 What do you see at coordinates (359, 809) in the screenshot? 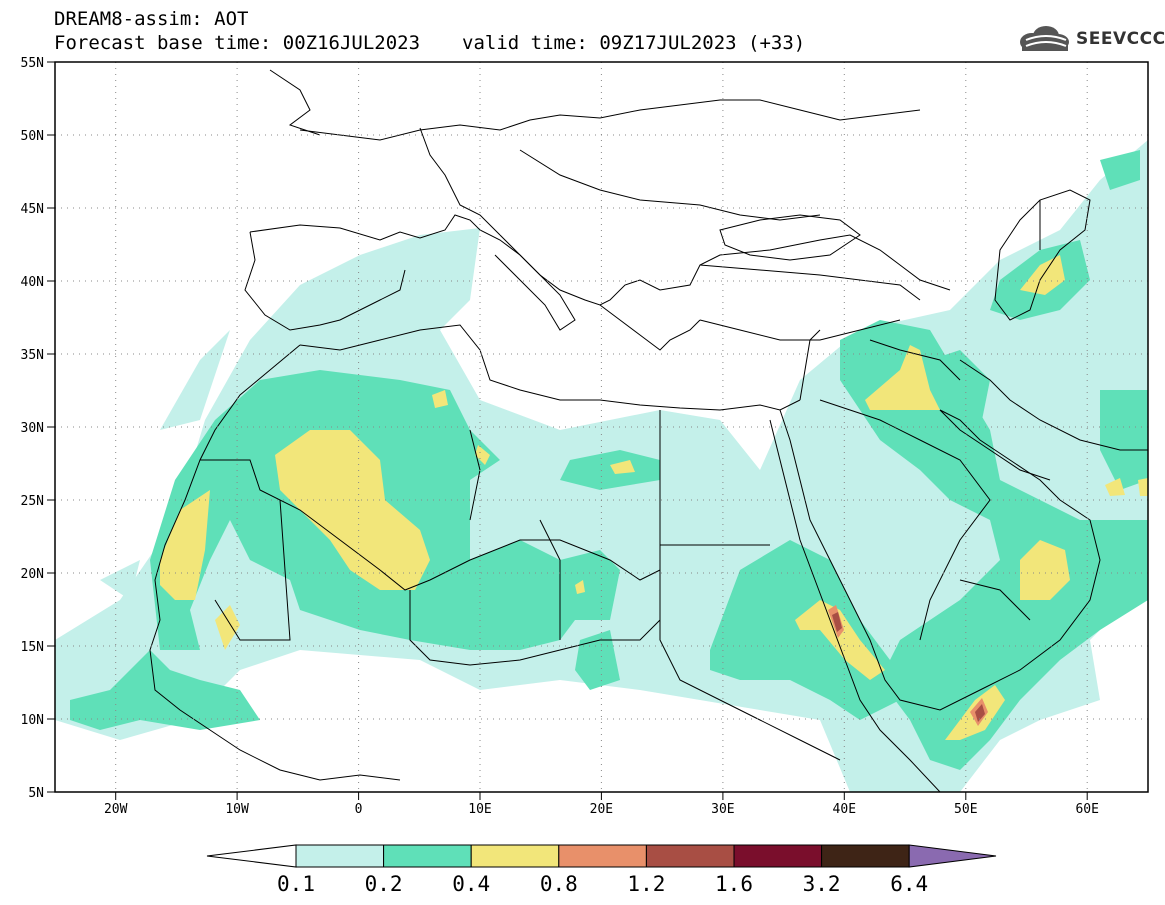
I see `lon-label: 0` at bounding box center [359, 809].